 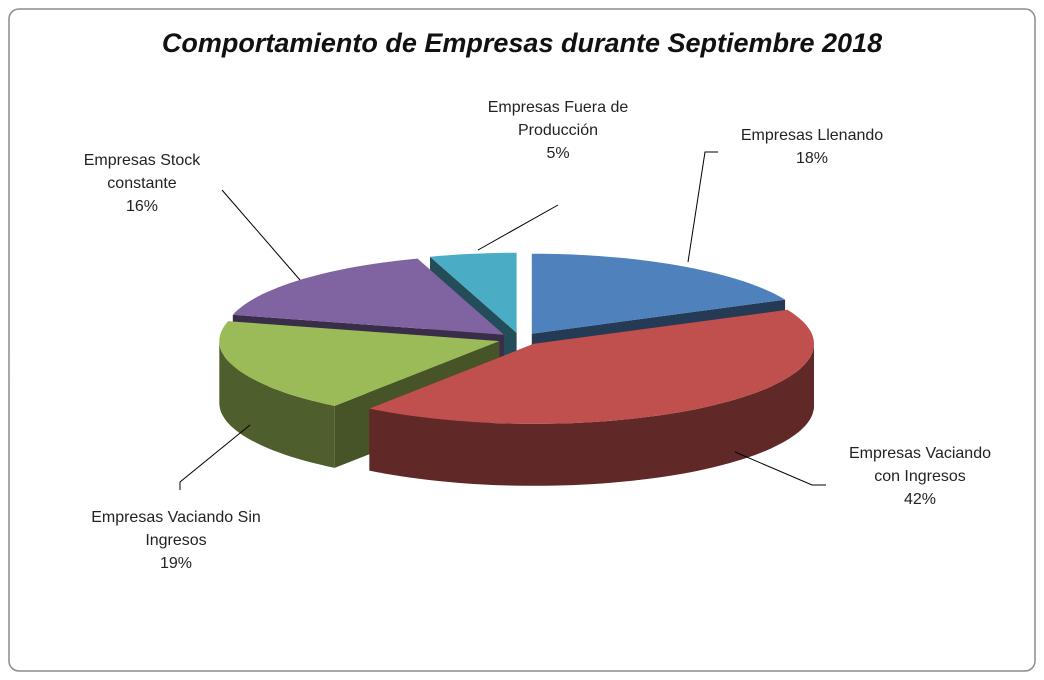 I want to click on slice-label: Empresas Fuera de Producción, so click(x=558, y=119).